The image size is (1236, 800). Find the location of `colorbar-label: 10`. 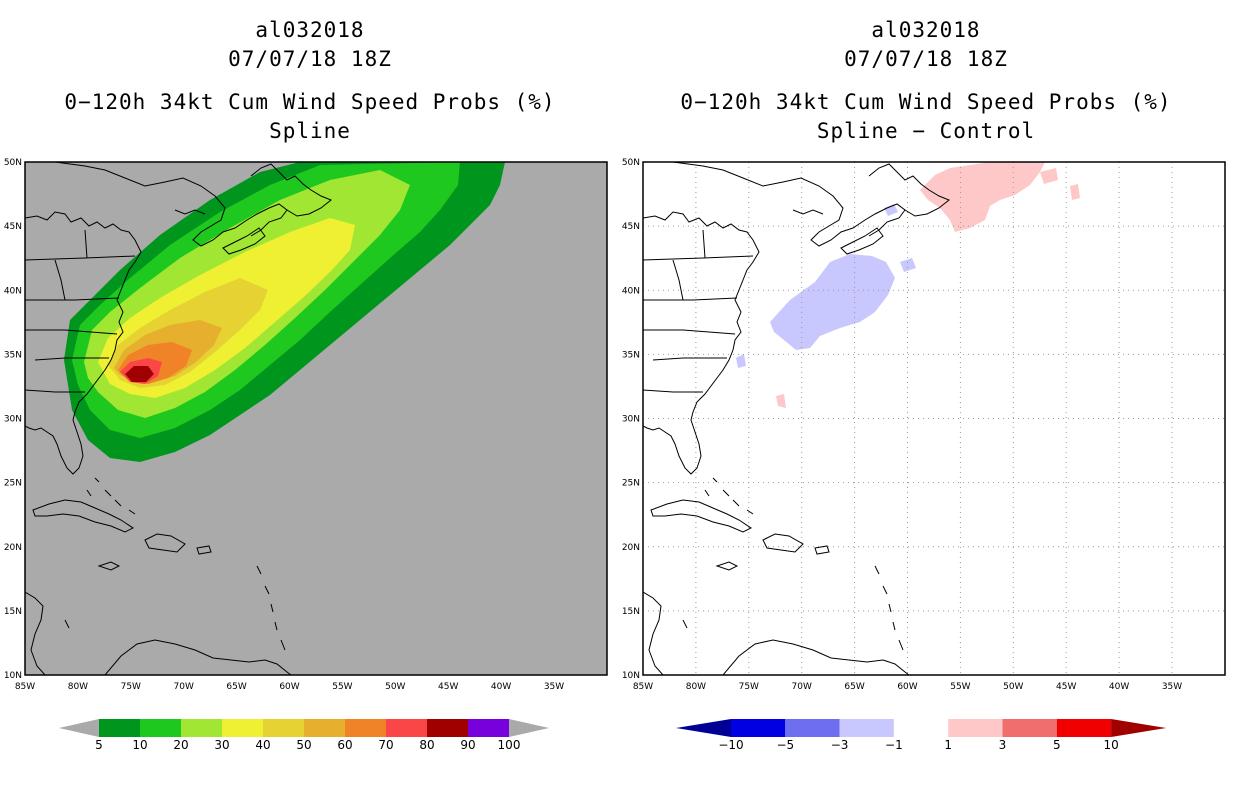

colorbar-label: 10 is located at coordinates (1110, 745).